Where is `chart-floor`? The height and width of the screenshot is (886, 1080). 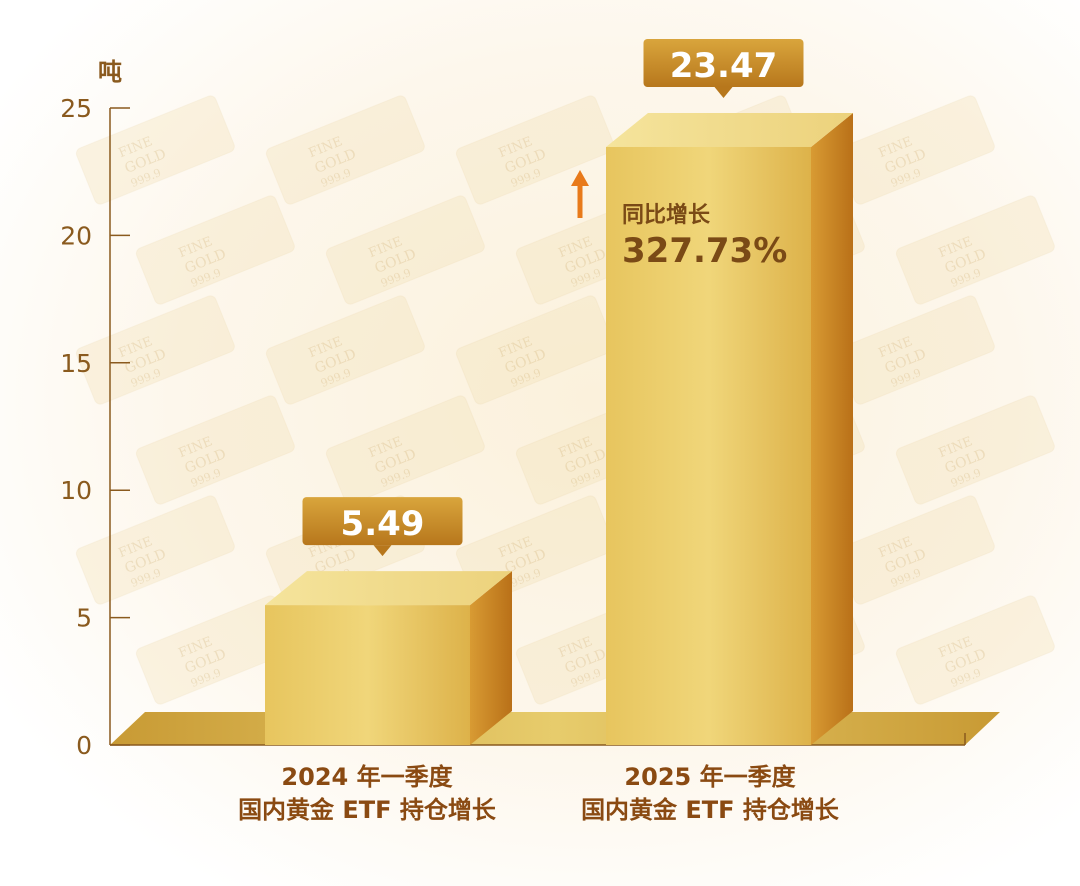
chart-floor is located at coordinates (555, 728).